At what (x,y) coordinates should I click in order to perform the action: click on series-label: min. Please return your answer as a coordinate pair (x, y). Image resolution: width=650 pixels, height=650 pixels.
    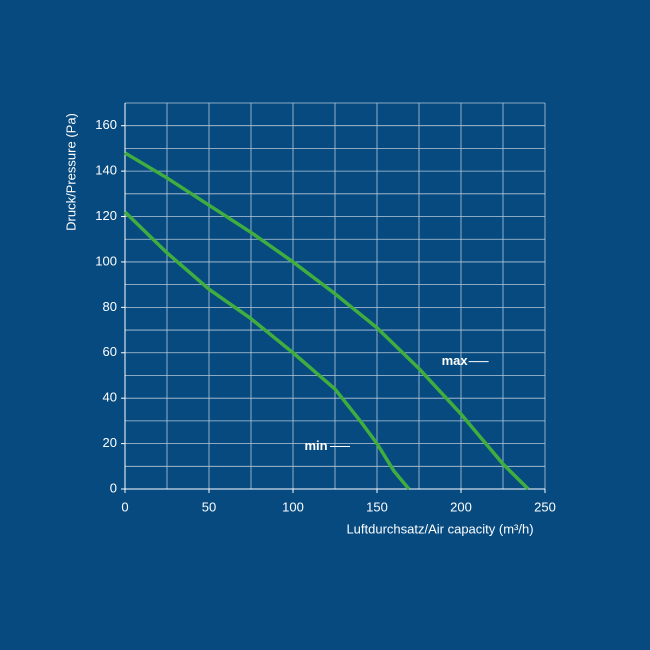
    Looking at the image, I should click on (315, 445).